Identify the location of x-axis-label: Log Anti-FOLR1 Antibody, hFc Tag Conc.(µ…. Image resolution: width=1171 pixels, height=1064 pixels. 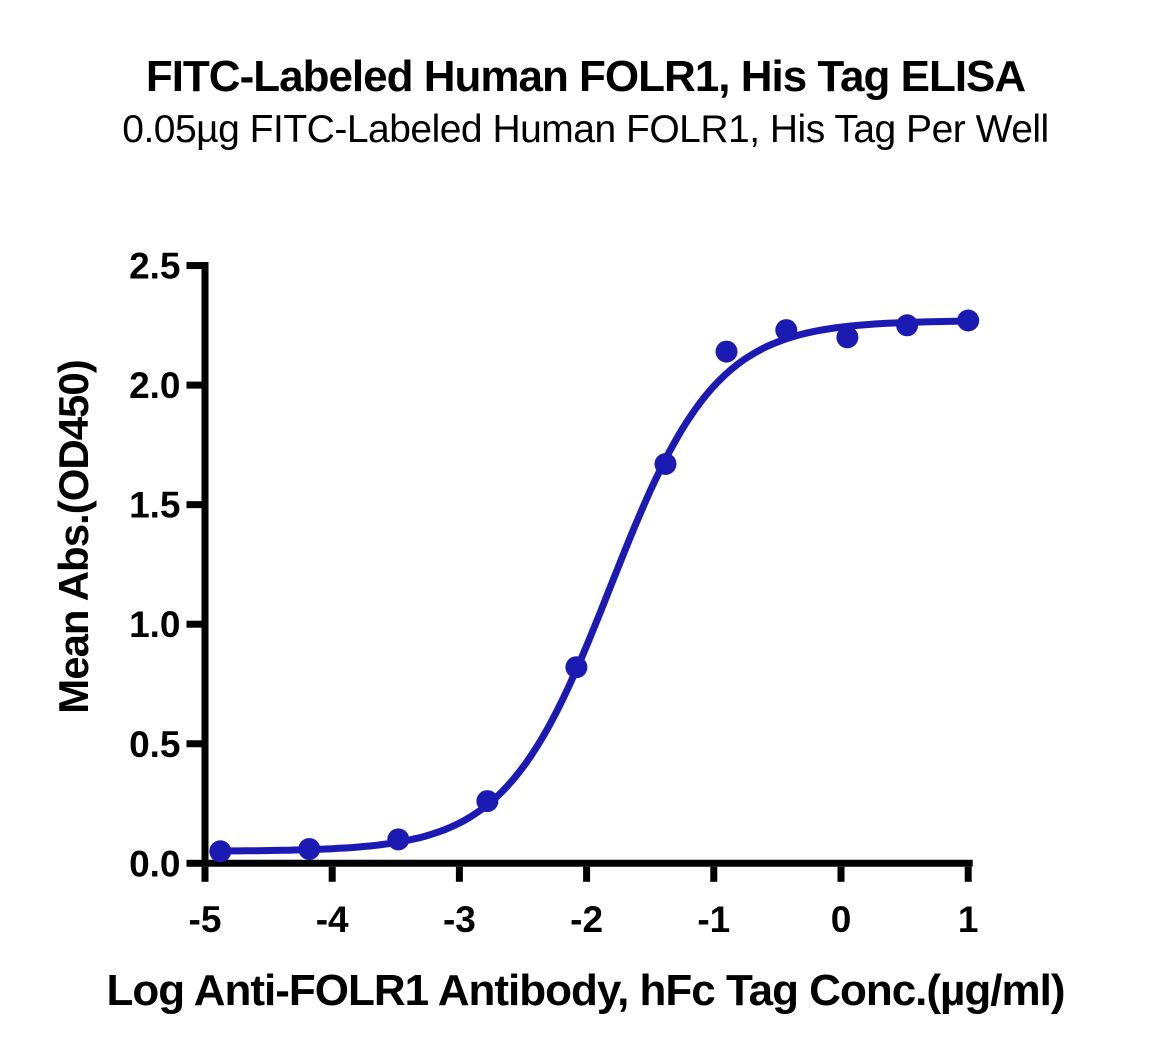
(586, 990).